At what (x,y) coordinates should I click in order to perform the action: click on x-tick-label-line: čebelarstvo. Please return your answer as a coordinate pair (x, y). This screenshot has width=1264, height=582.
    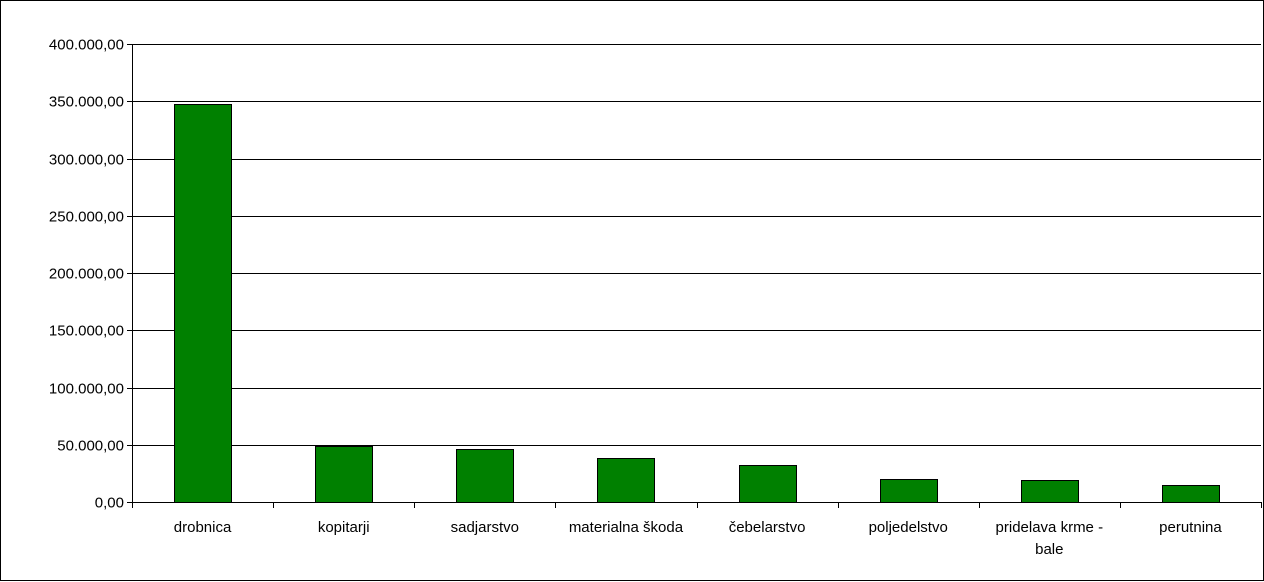
    Looking at the image, I should click on (767, 527).